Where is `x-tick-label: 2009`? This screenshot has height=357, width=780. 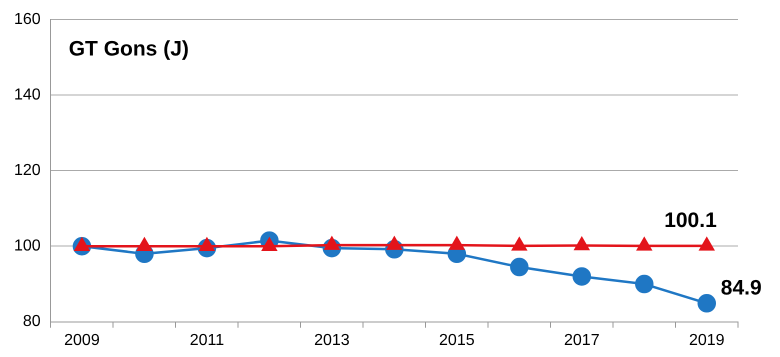 x-tick-label: 2009 is located at coordinates (82, 340).